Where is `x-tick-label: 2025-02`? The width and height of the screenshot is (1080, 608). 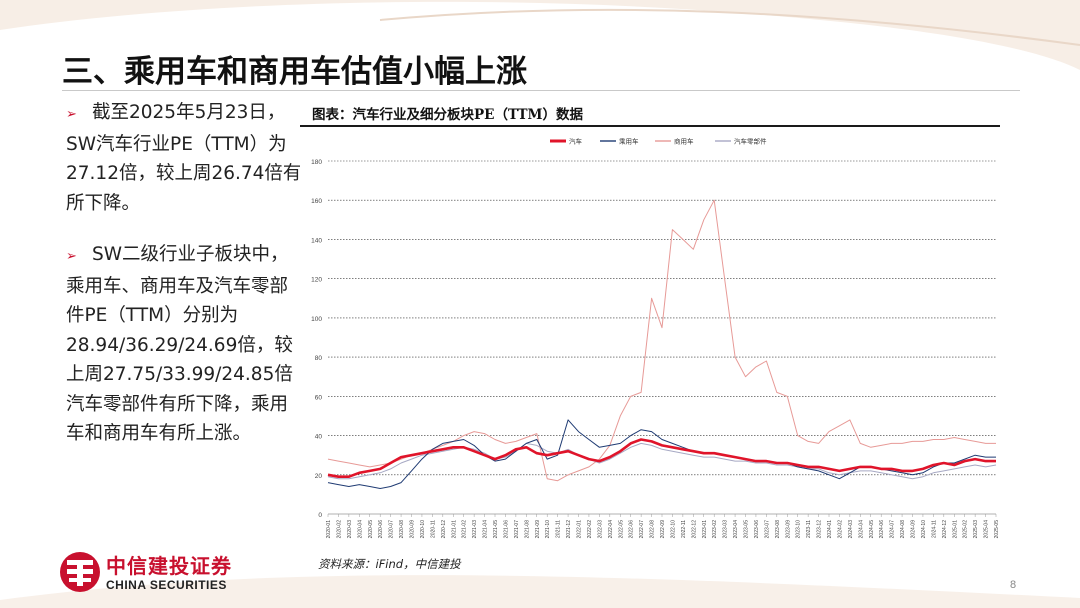
x-tick-label: 2025-02 is located at coordinates (966, 529).